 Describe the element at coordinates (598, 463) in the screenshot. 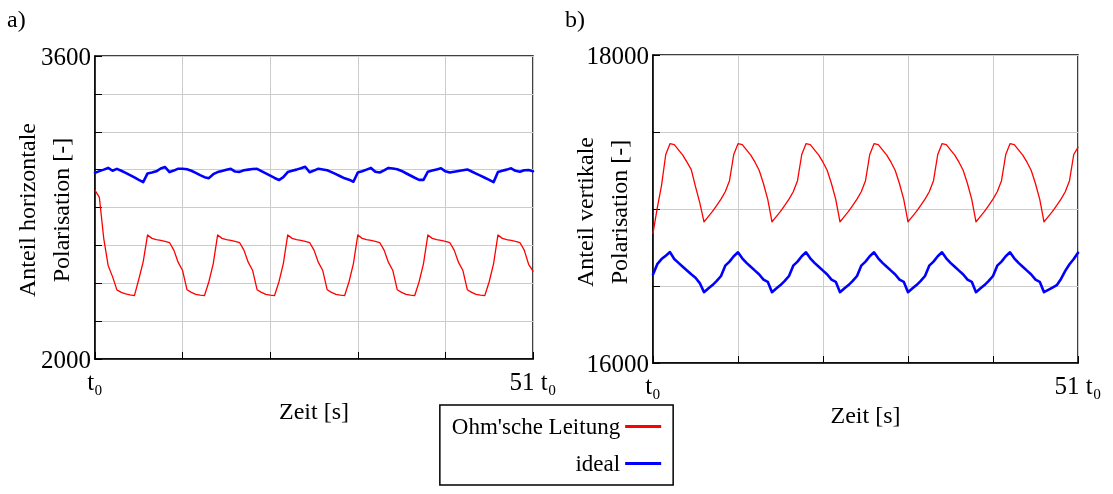

I see `legend-label: ideal` at that location.